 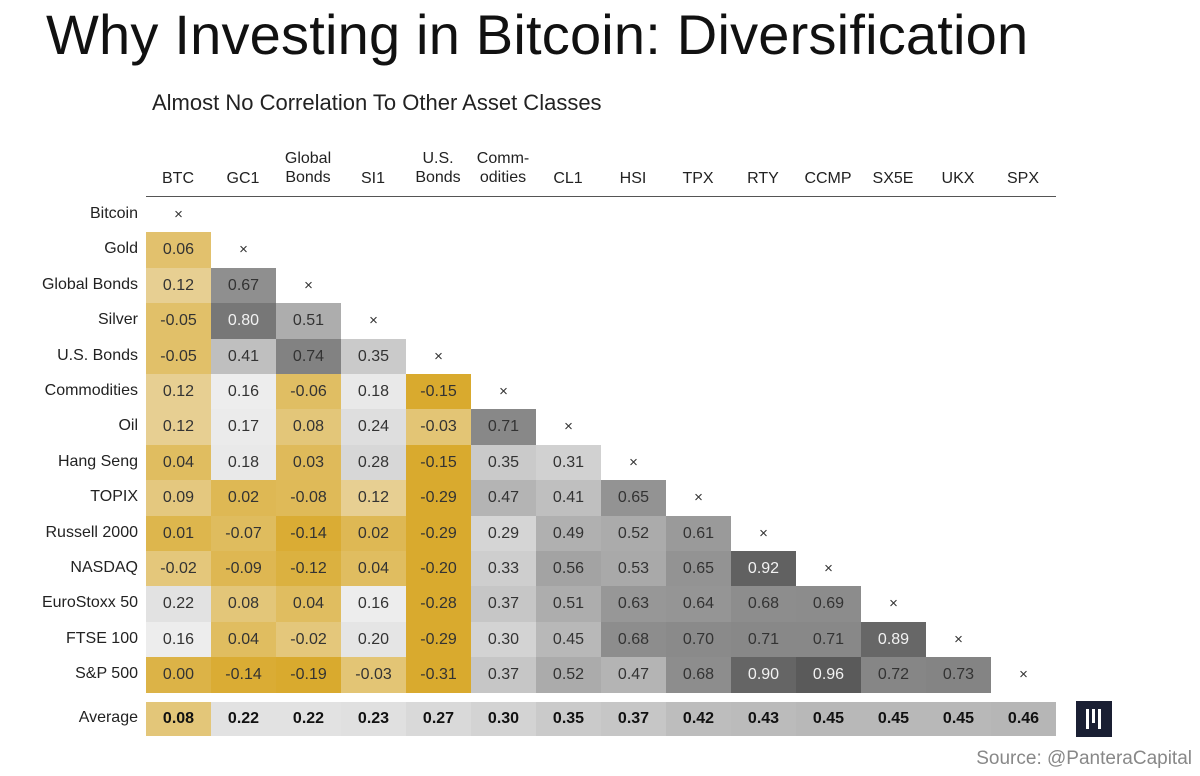 What do you see at coordinates (1022, 178) in the screenshot?
I see `column-header: SPX` at bounding box center [1022, 178].